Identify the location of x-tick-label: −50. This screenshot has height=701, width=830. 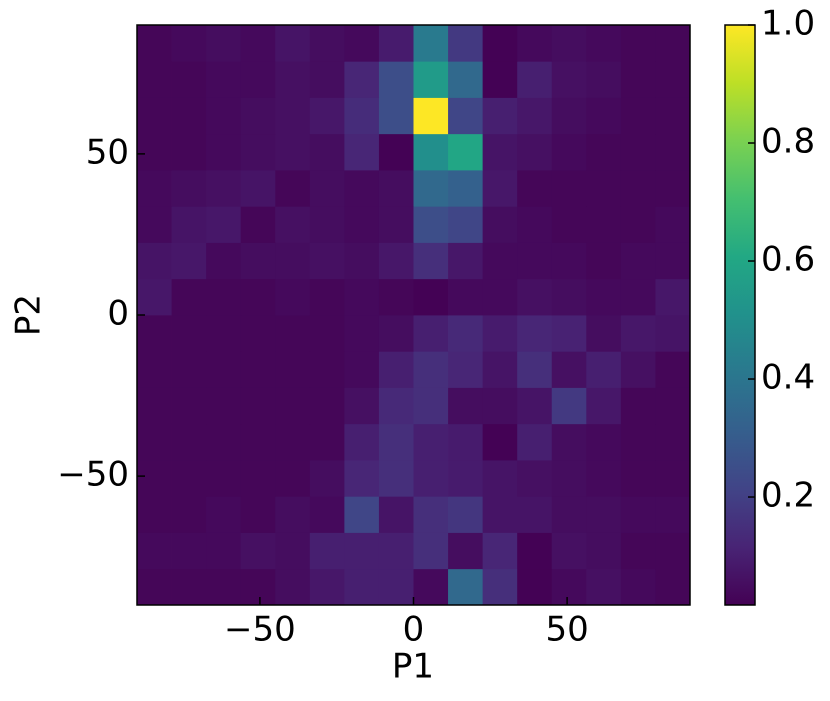
(260, 630).